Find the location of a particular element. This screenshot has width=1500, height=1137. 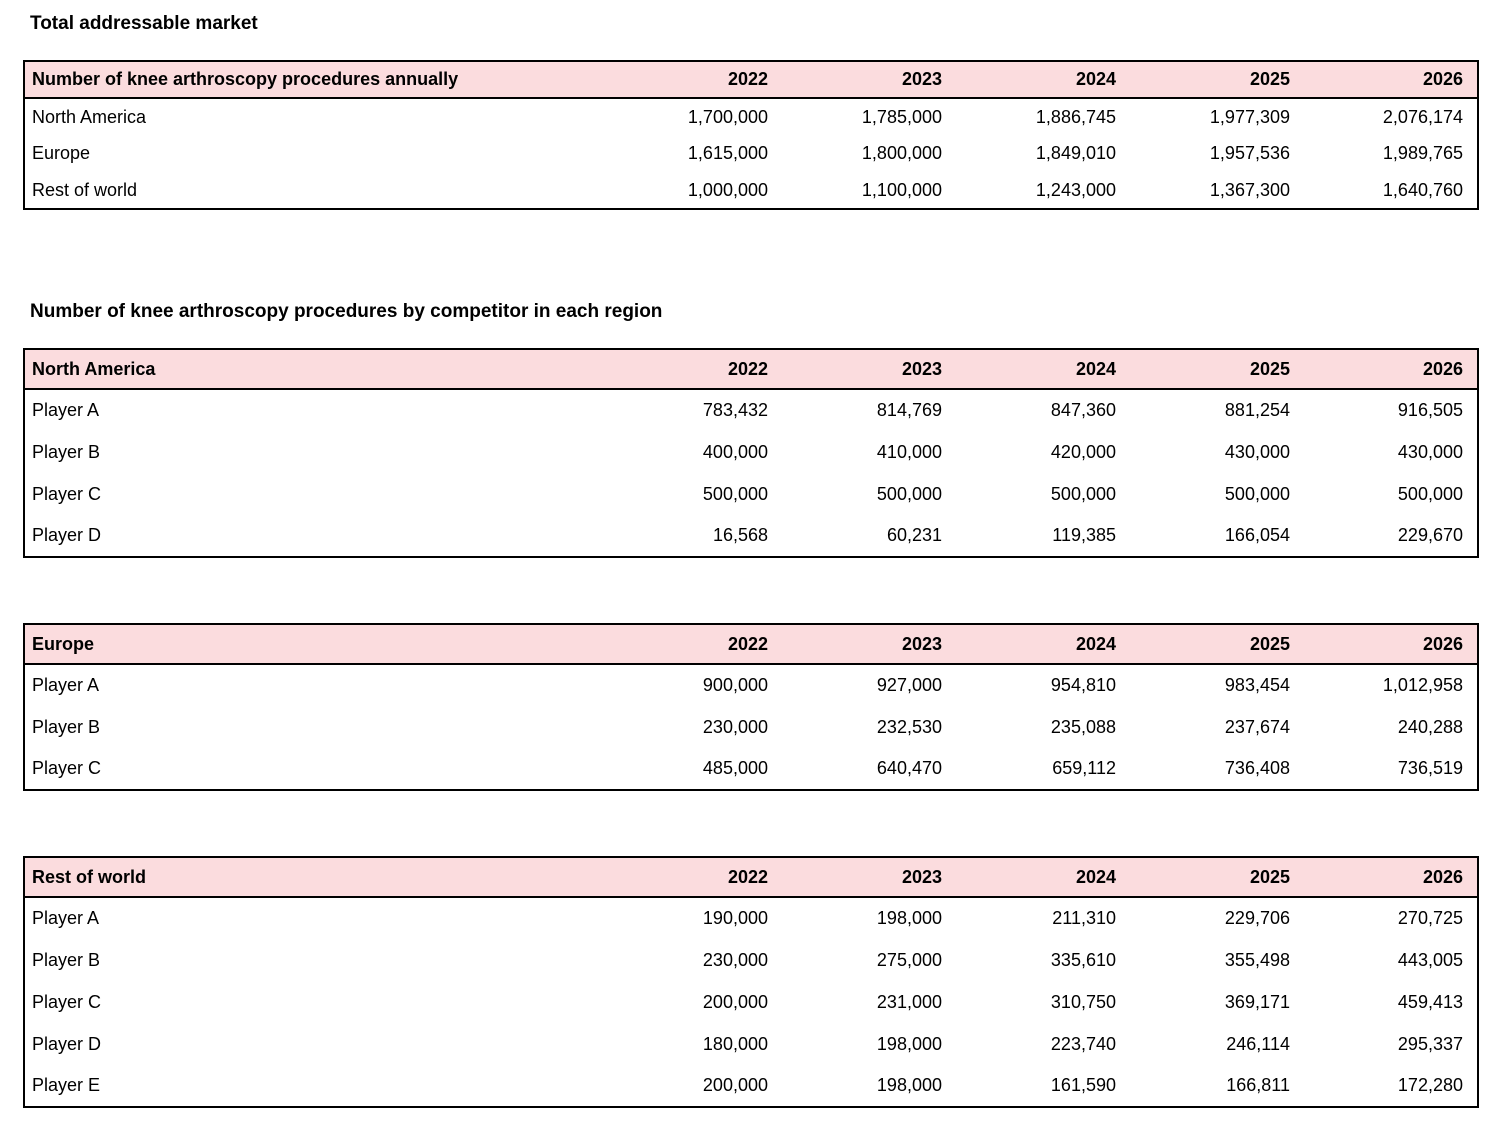

value-cell: 1,800,000 is located at coordinates (901, 153).